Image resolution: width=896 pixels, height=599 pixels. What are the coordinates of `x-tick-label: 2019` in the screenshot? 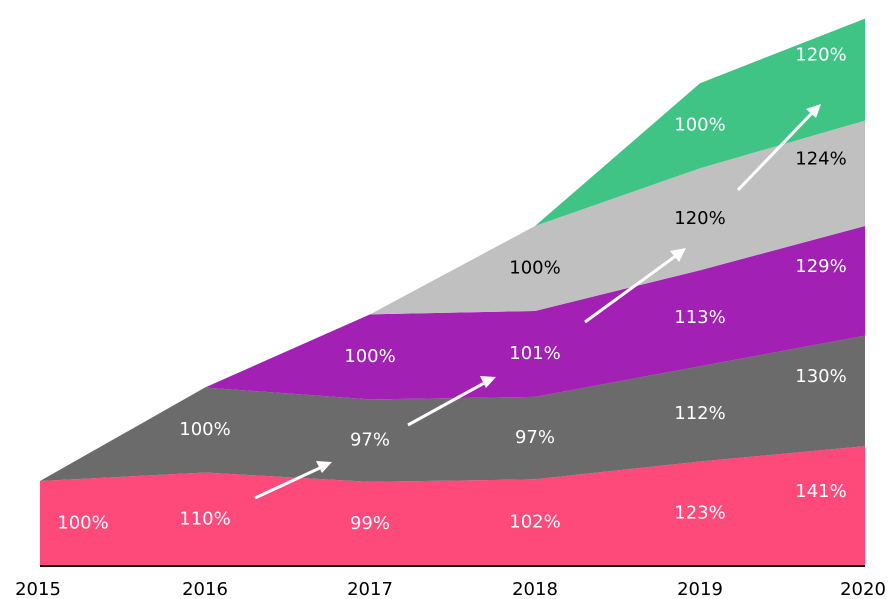 It's located at (700, 589).